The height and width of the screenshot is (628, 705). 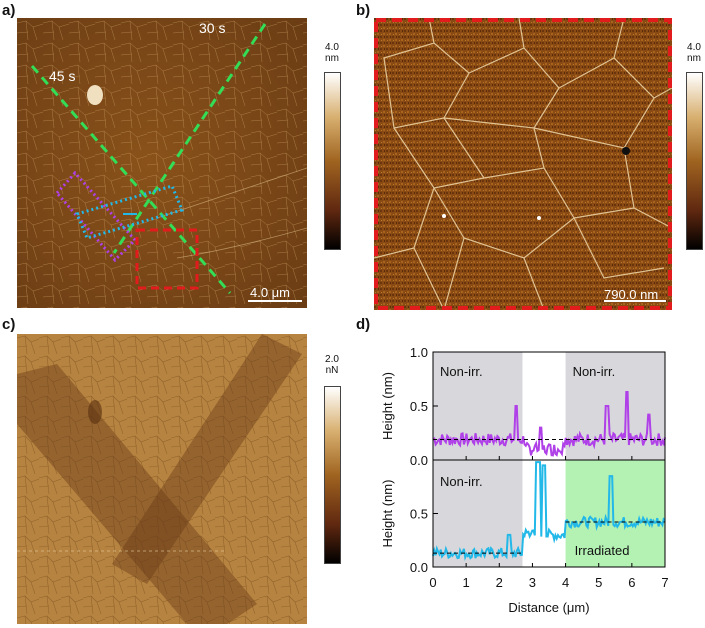 I want to click on scalebar-a-label: 4.0 μm, so click(x=270, y=292).